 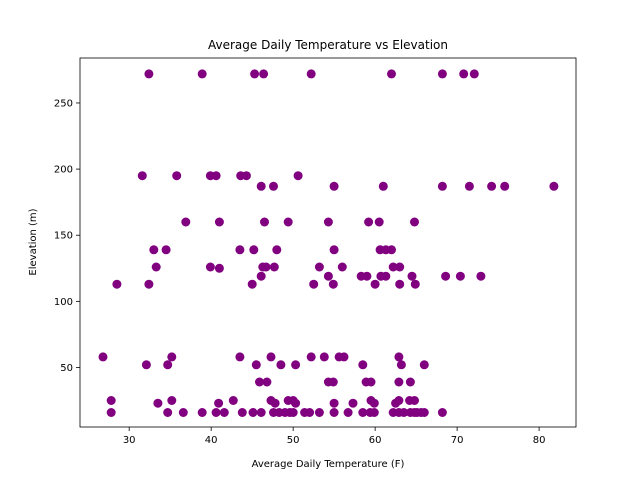 I want to click on x-tick-label-3: 60, so click(x=375, y=440).